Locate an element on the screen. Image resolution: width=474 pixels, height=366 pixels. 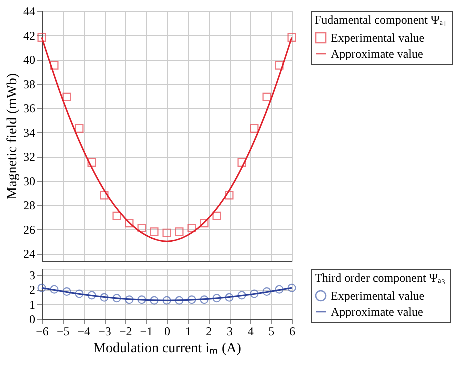
x-tick-label: −4 is located at coordinates (84, 331).